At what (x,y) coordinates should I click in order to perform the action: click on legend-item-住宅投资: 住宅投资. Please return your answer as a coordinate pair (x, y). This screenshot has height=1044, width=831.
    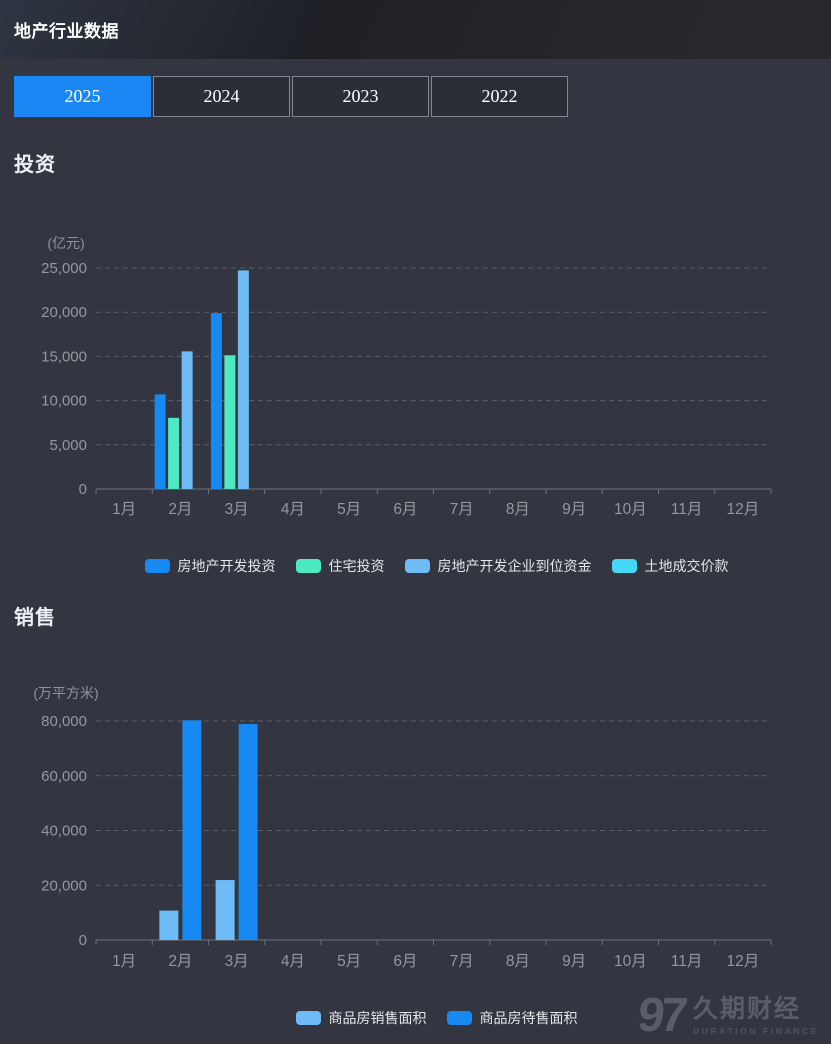
    Looking at the image, I should click on (340, 566).